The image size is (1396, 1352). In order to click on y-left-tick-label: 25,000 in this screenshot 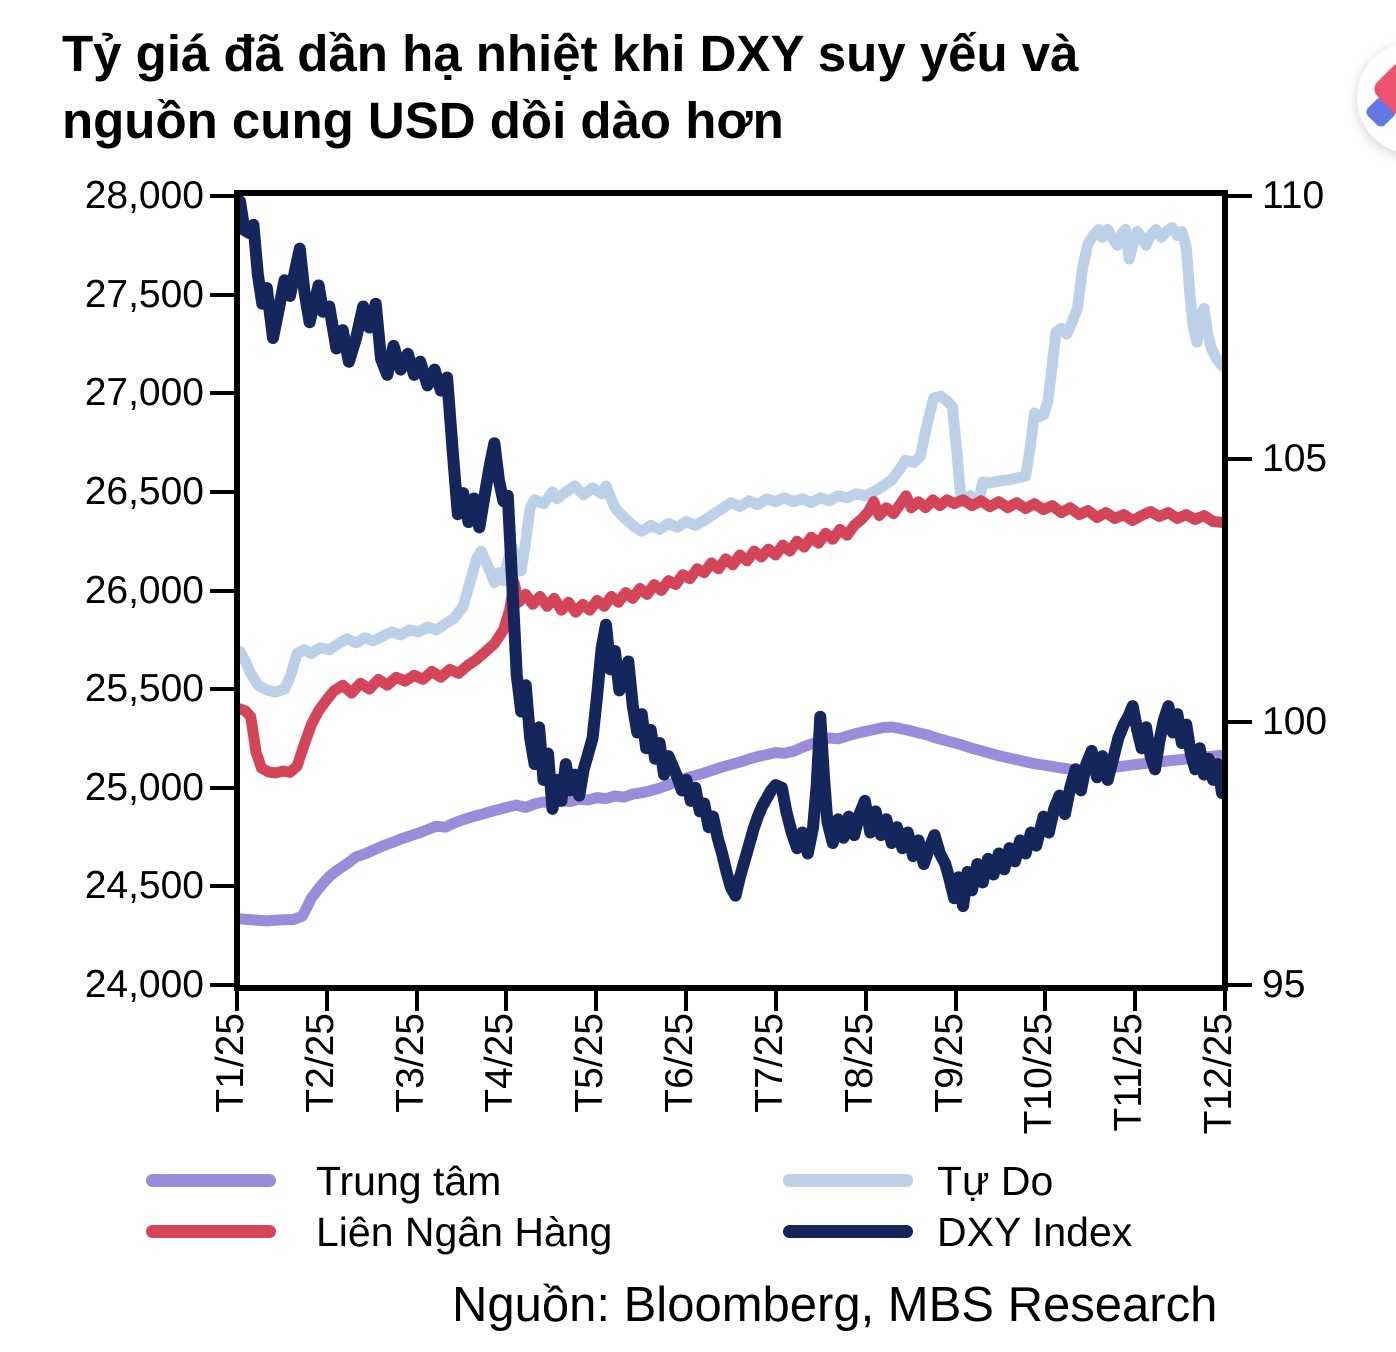, I will do `click(144, 787)`.